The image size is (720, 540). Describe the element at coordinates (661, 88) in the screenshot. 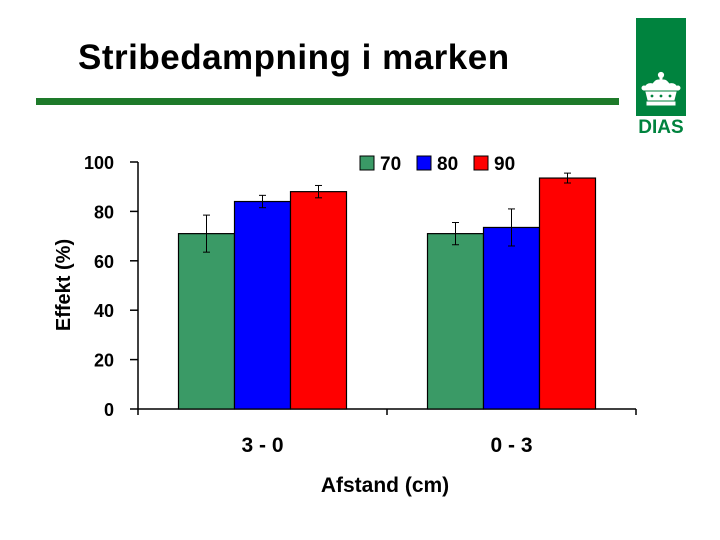

I see `crown-icon` at that location.